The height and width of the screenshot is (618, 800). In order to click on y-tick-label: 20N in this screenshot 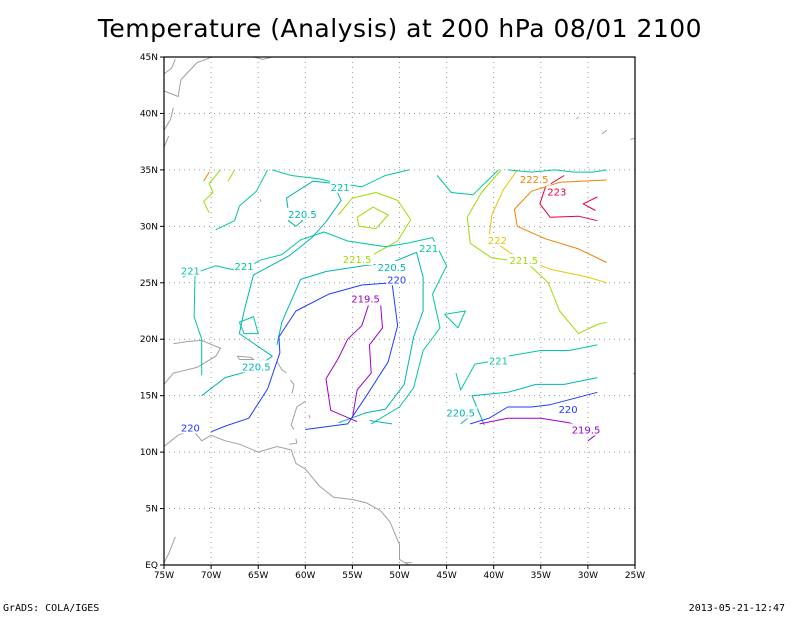, I will do `click(149, 340)`.